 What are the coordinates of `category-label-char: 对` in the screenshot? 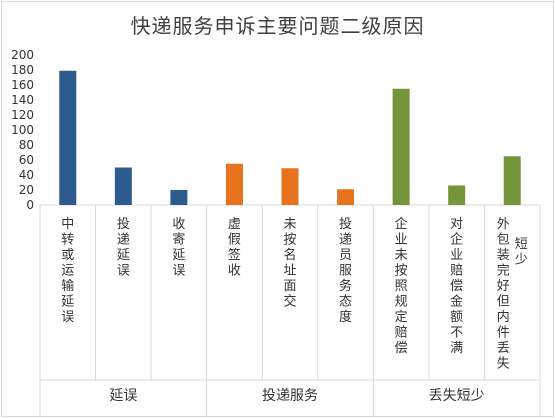 It's located at (456, 224).